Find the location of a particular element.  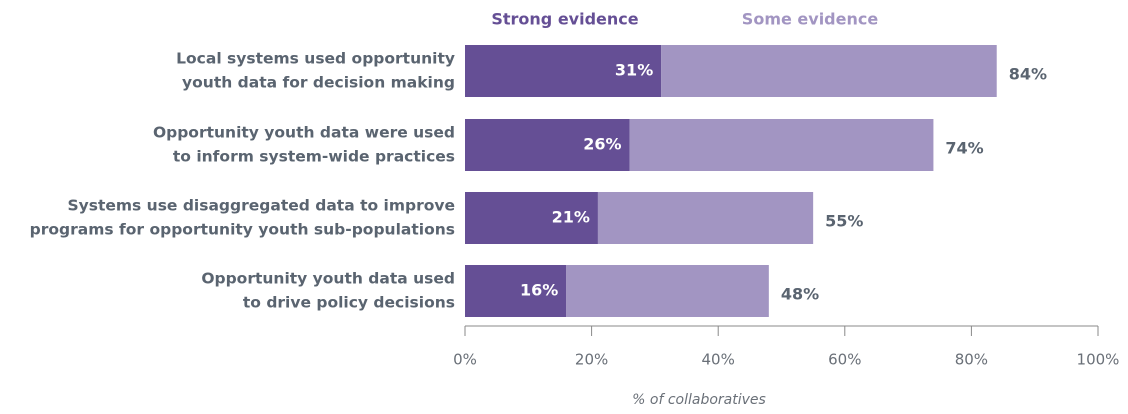

value-label: 16% is located at coordinates (539, 290).